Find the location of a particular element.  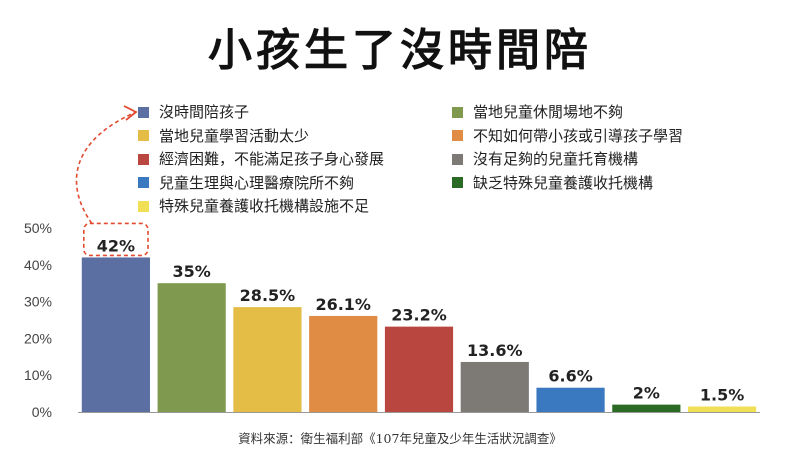

legend-item: 兒童生理與心理醫療院所不夠 is located at coordinates (246, 183).